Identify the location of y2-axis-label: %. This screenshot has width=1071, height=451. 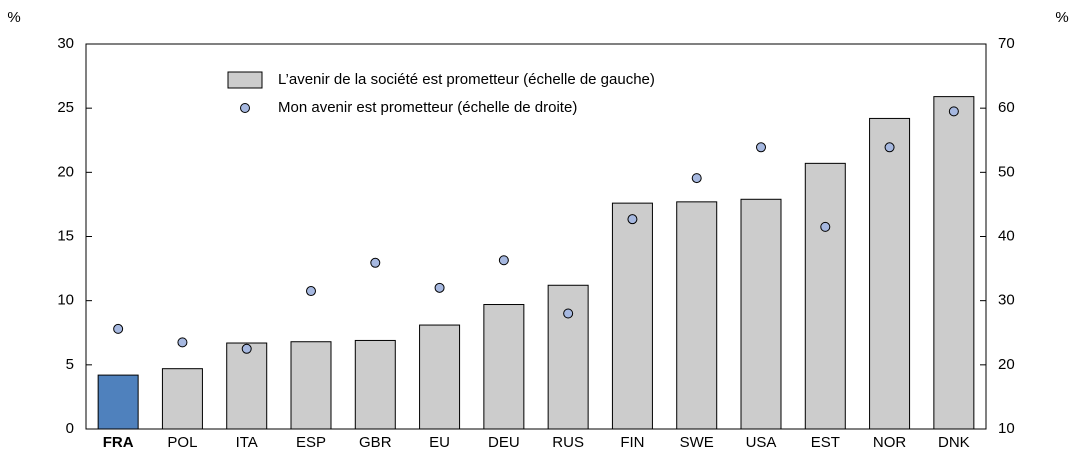
(1061, 17).